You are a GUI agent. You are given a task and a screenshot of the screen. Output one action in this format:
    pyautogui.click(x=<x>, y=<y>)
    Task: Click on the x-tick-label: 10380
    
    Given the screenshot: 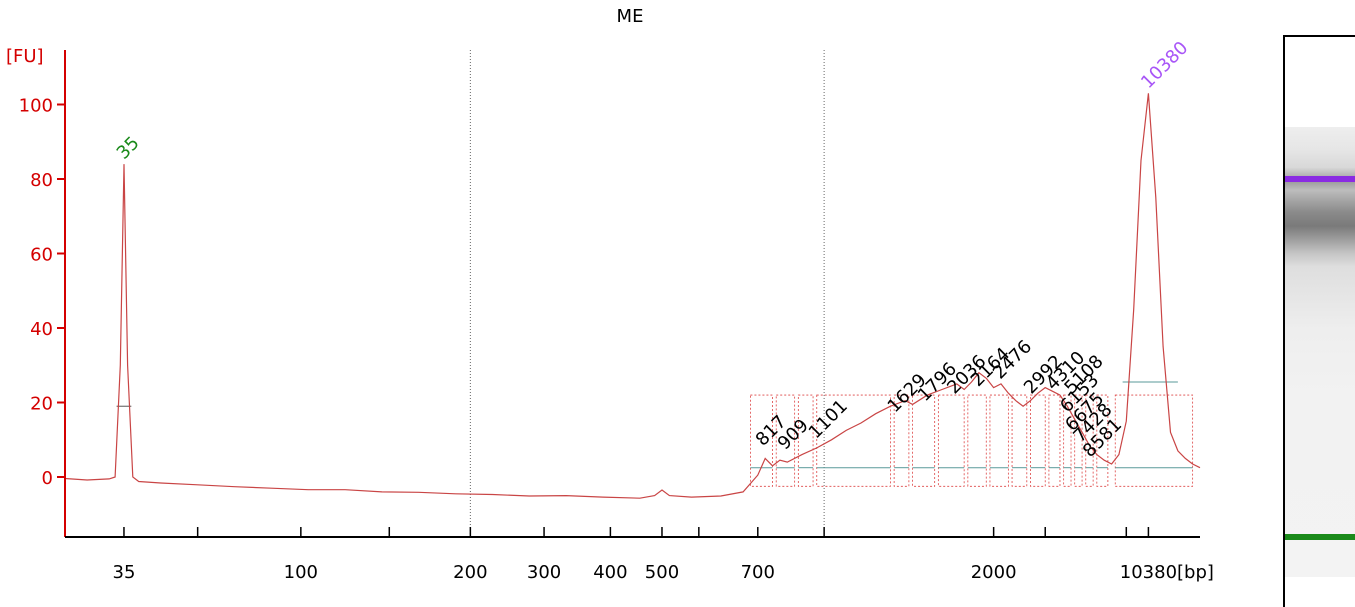 What is the action you would take?
    pyautogui.click(x=1148, y=572)
    